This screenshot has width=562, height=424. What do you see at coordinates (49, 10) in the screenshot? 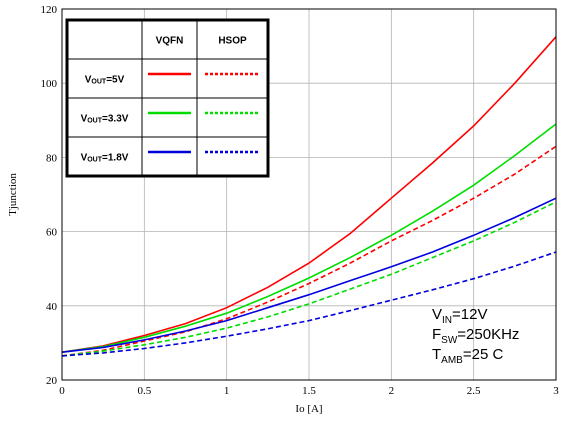
I see `y-tick-label: 120` at bounding box center [49, 10].